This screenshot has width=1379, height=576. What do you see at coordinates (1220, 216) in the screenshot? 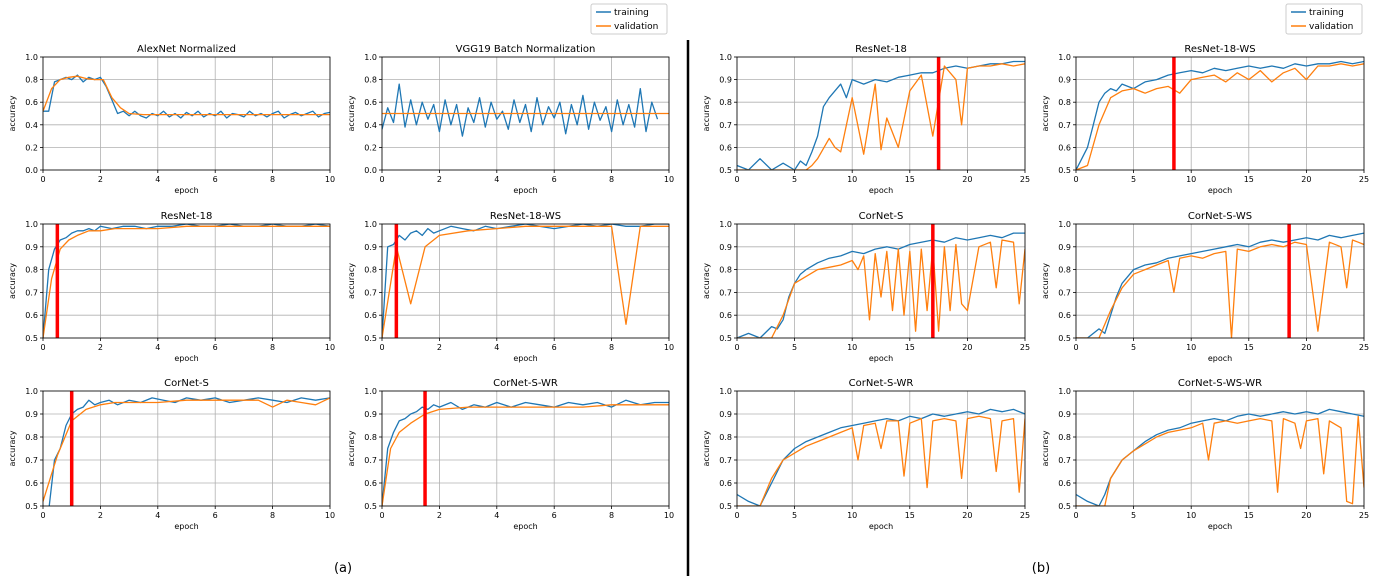
I see `subplot-title: CorNet-S-WS` at bounding box center [1220, 216].